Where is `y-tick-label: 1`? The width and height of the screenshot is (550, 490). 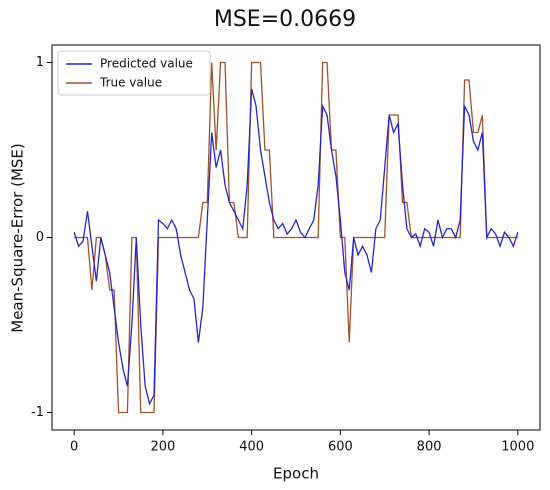
y-tick-label: 1 is located at coordinates (40, 62).